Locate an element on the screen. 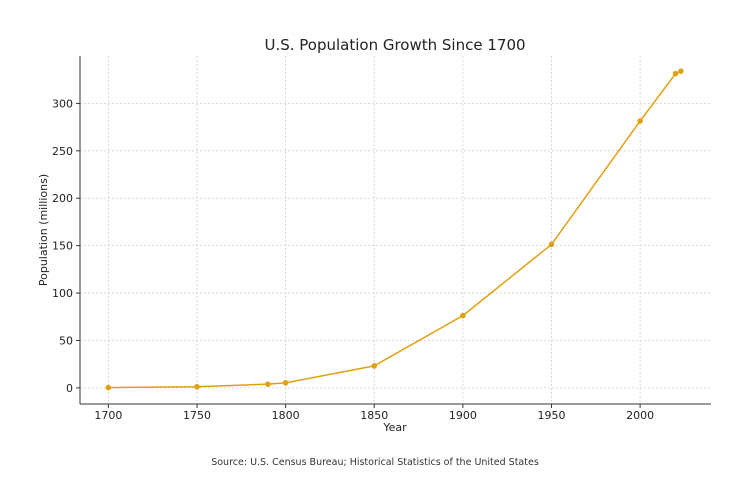 The width and height of the screenshot is (750, 496). x-tick-label: 1900 is located at coordinates (463, 415).